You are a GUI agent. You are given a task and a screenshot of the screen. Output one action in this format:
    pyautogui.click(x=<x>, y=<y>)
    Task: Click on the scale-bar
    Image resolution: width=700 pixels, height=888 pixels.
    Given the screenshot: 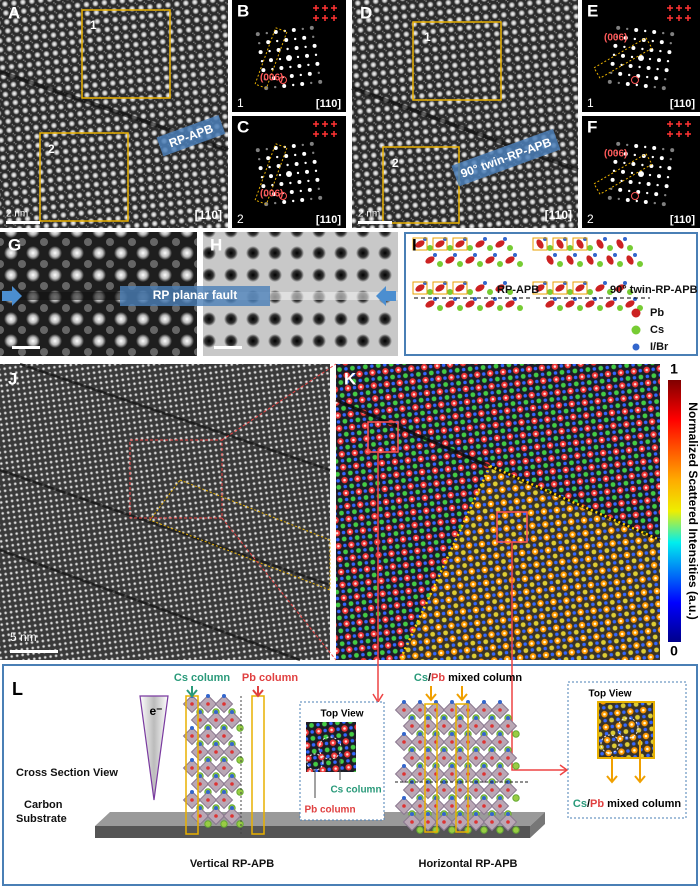 What is the action you would take?
    pyautogui.click(x=26, y=347)
    